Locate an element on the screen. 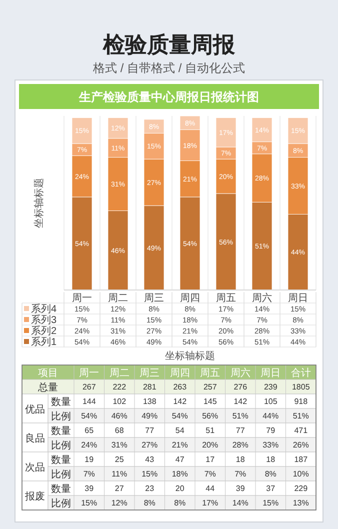 The width and height of the screenshot is (338, 529). text: 1805 is located at coordinates (301, 387).